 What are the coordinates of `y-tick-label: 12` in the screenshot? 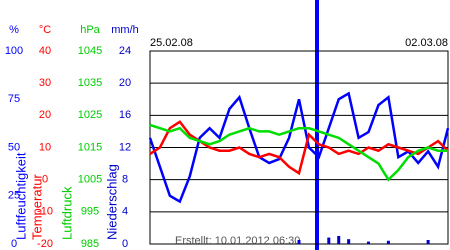 It's located at (125, 147).